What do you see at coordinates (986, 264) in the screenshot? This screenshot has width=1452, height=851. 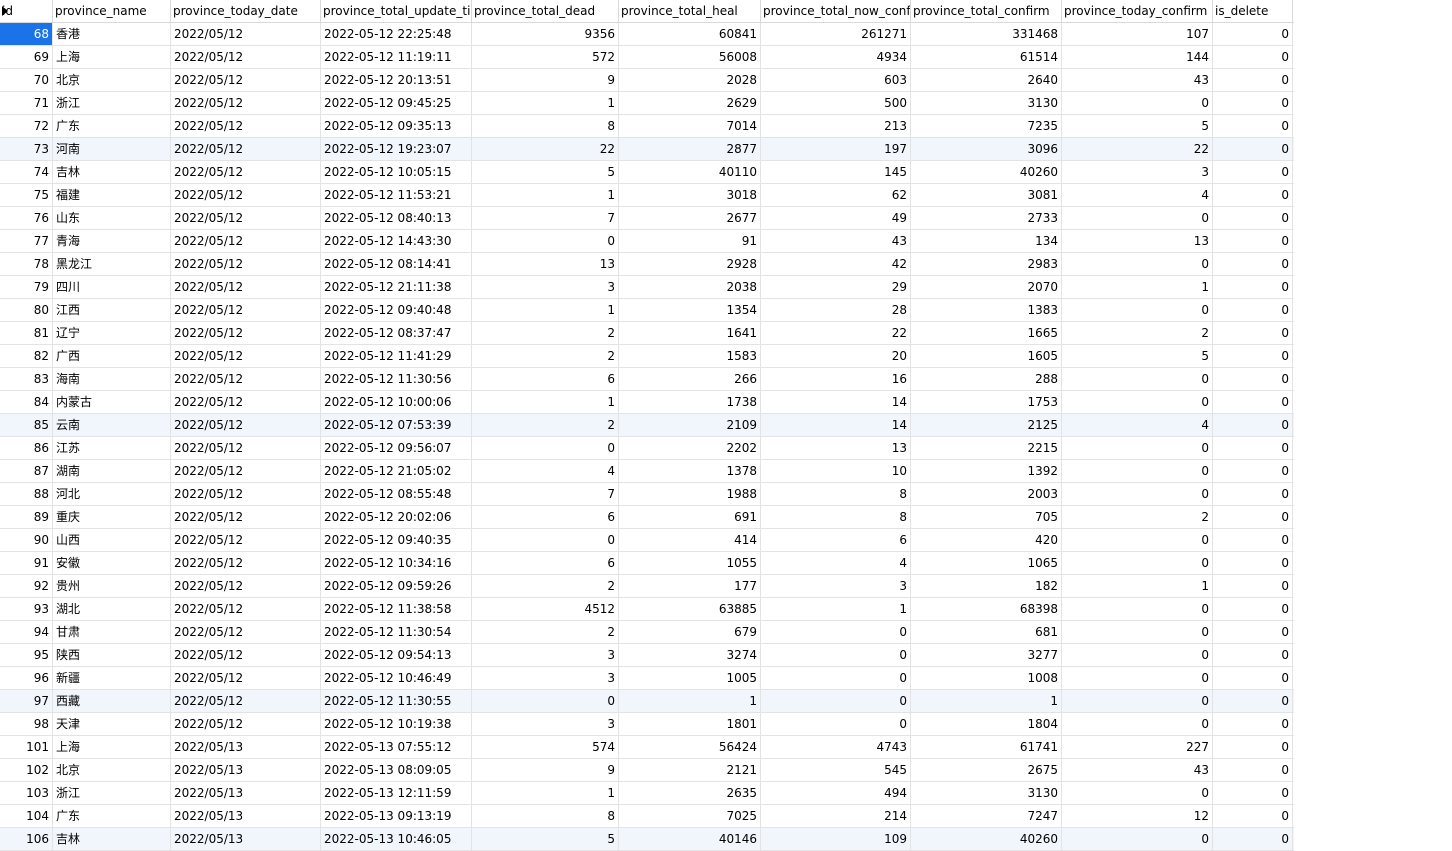 I see `cell-province-total-confirm: 2983` at bounding box center [986, 264].